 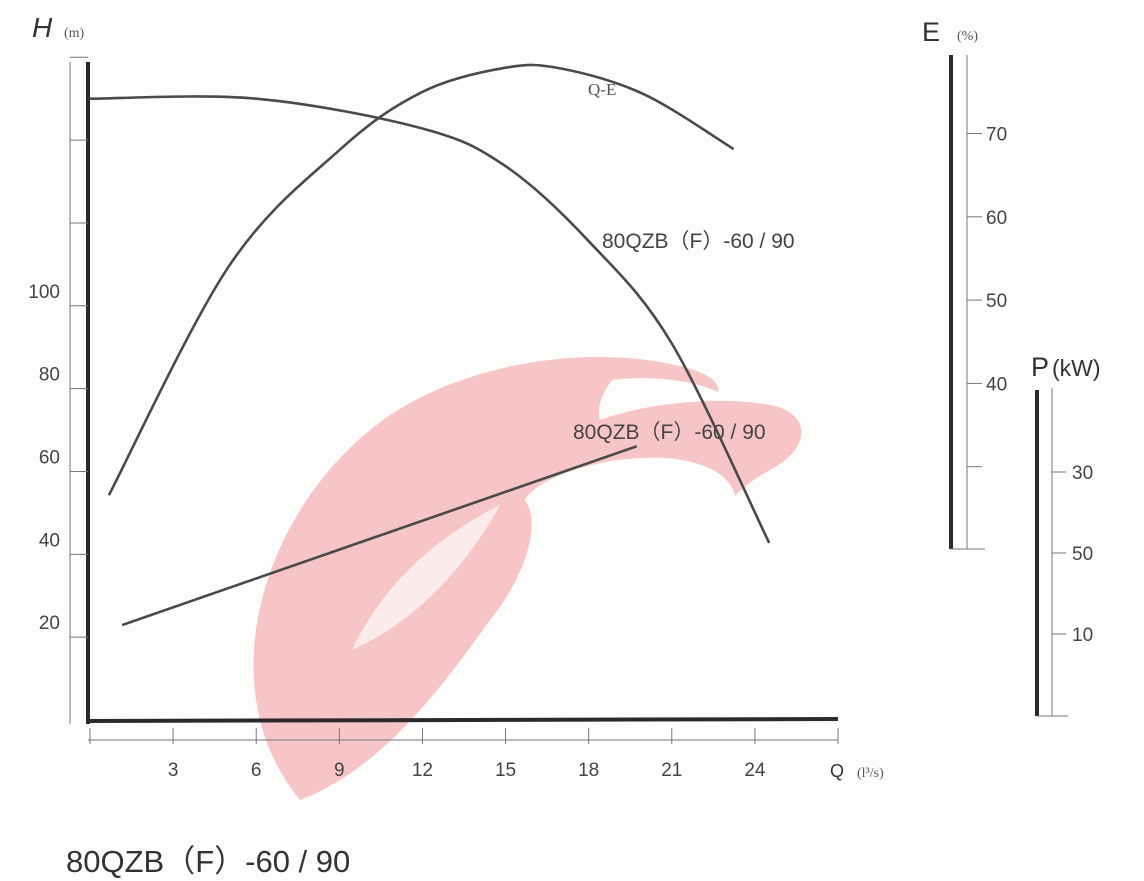 What do you see at coordinates (49, 540) in the screenshot?
I see `h-tick-label: 40` at bounding box center [49, 540].